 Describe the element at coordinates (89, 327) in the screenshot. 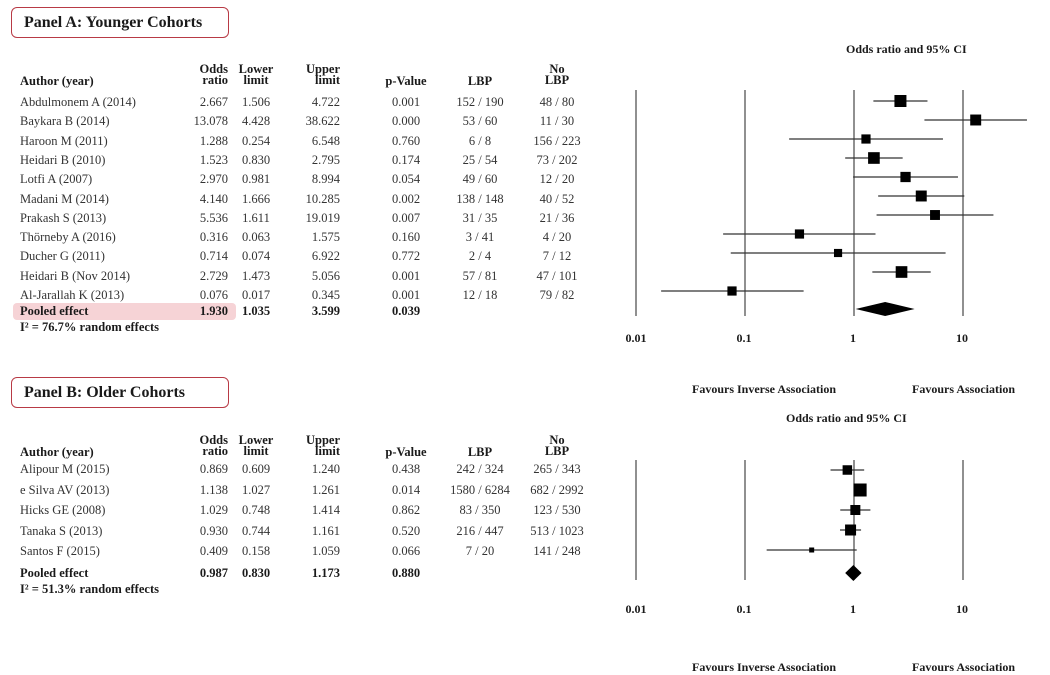

I see `heterogeneity-label: I² = 76.7% random effects` at that location.